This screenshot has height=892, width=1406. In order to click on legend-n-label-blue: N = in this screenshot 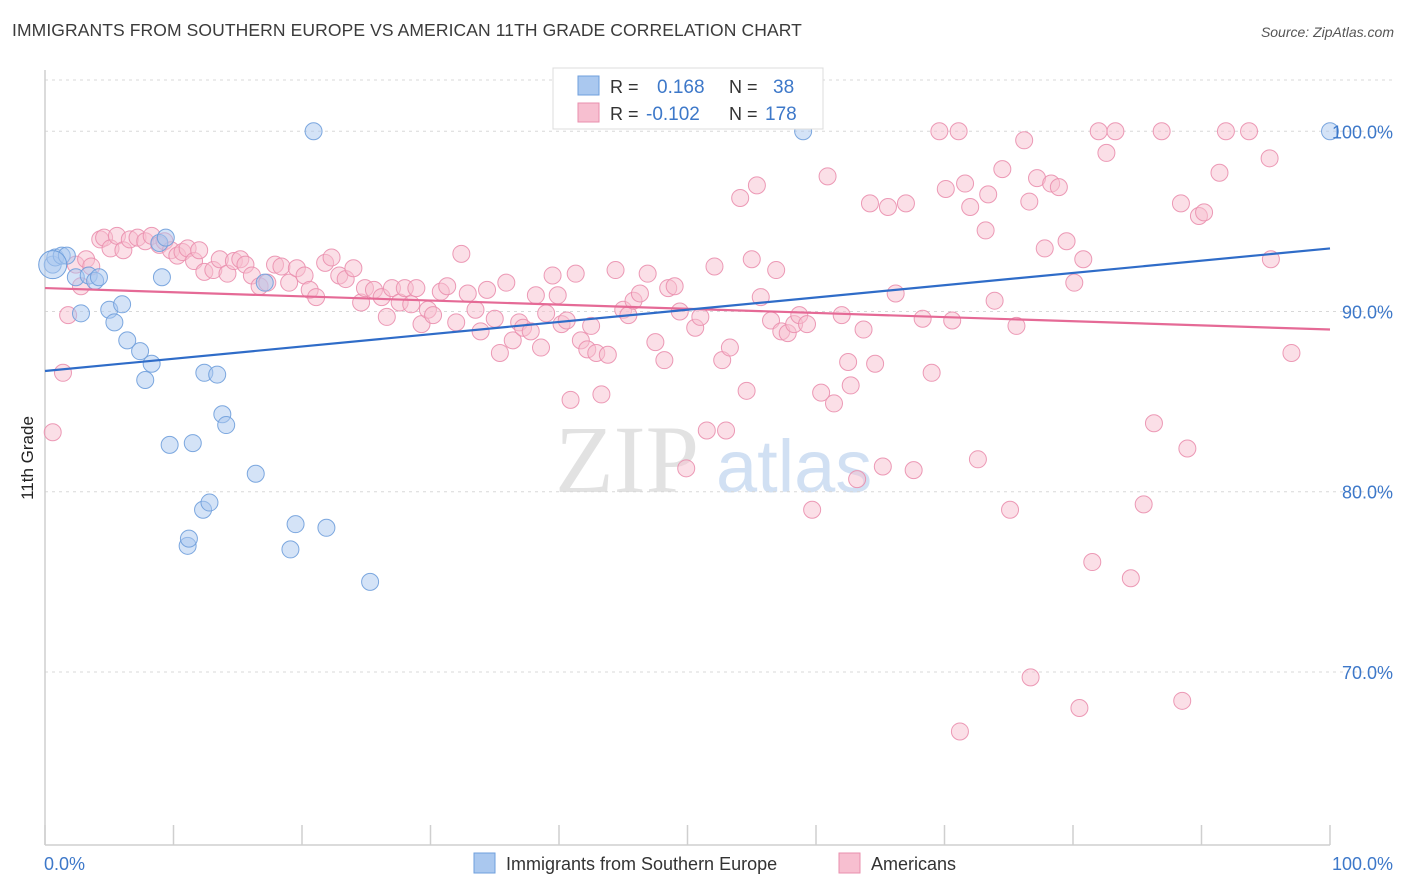, I will do `click(743, 87)`.